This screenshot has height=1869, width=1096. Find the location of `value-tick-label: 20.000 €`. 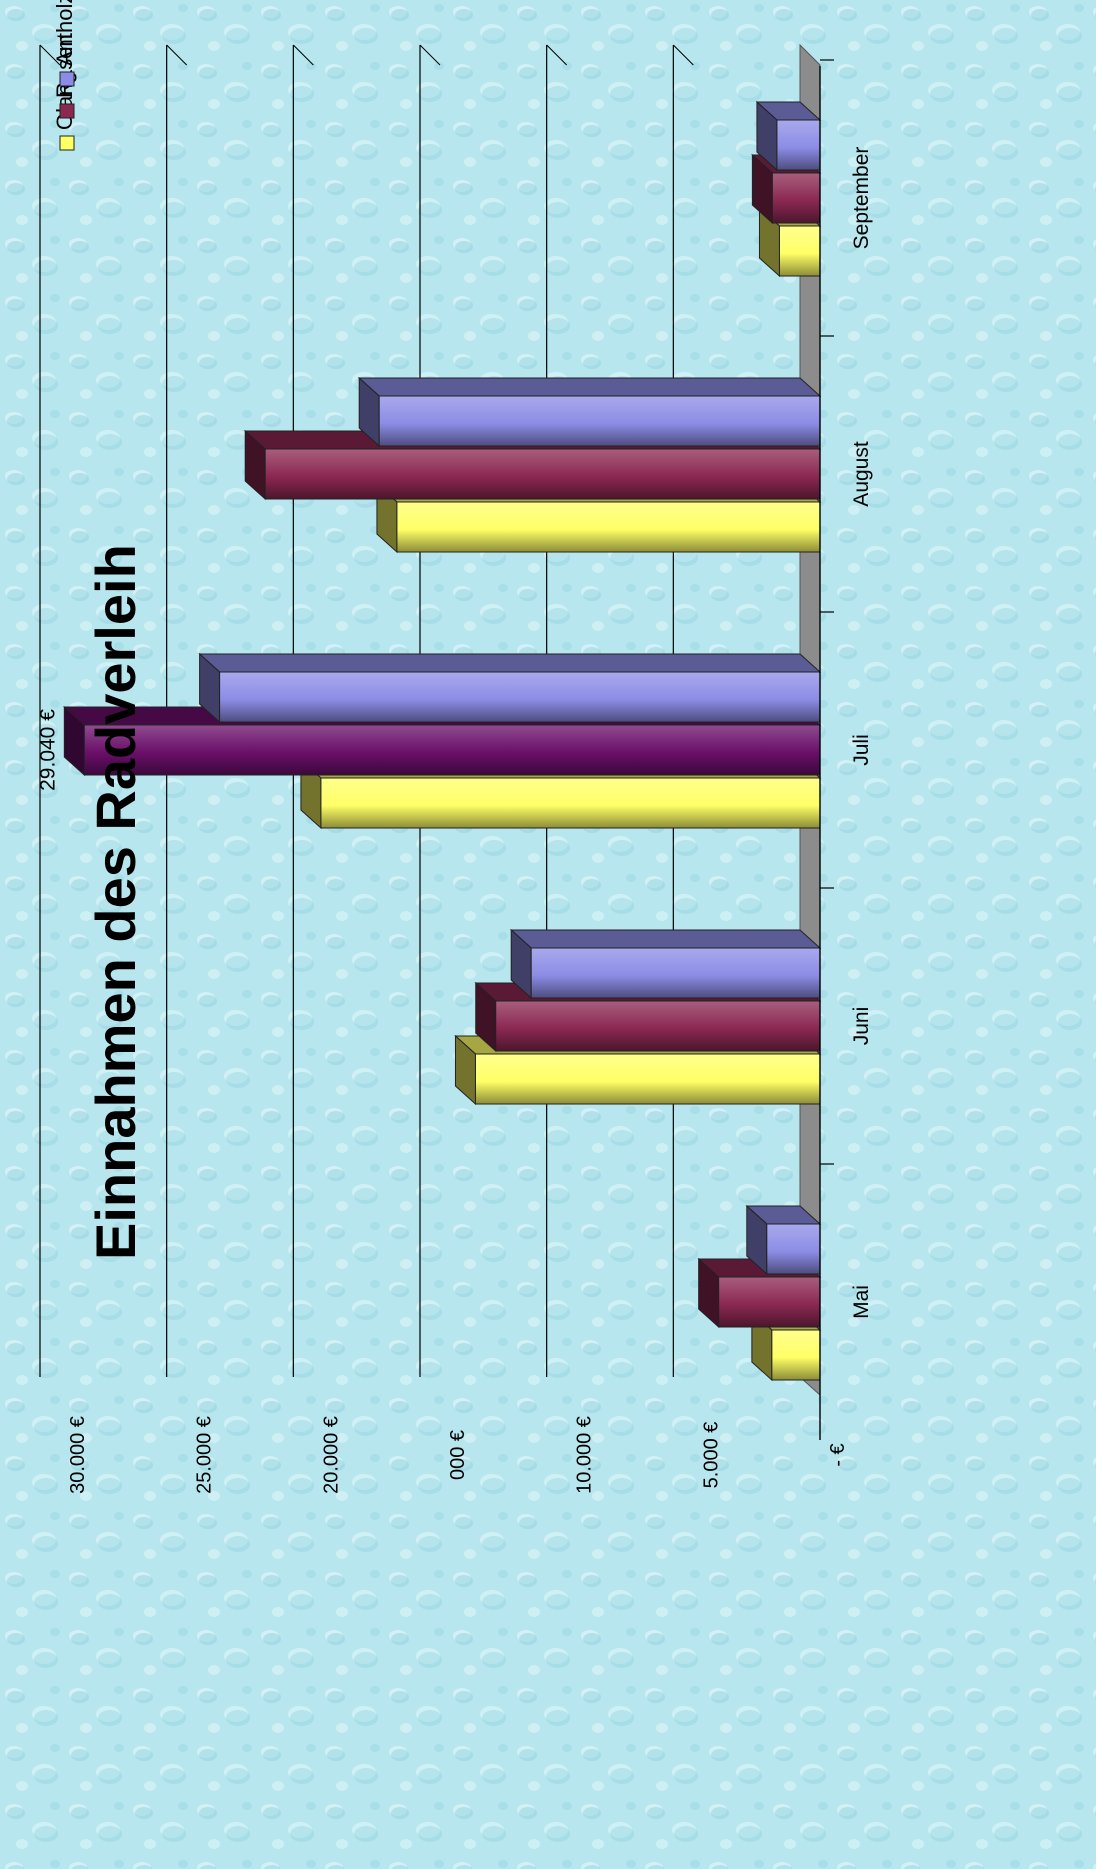

value-tick-label: 20.000 € is located at coordinates (331, 1455).